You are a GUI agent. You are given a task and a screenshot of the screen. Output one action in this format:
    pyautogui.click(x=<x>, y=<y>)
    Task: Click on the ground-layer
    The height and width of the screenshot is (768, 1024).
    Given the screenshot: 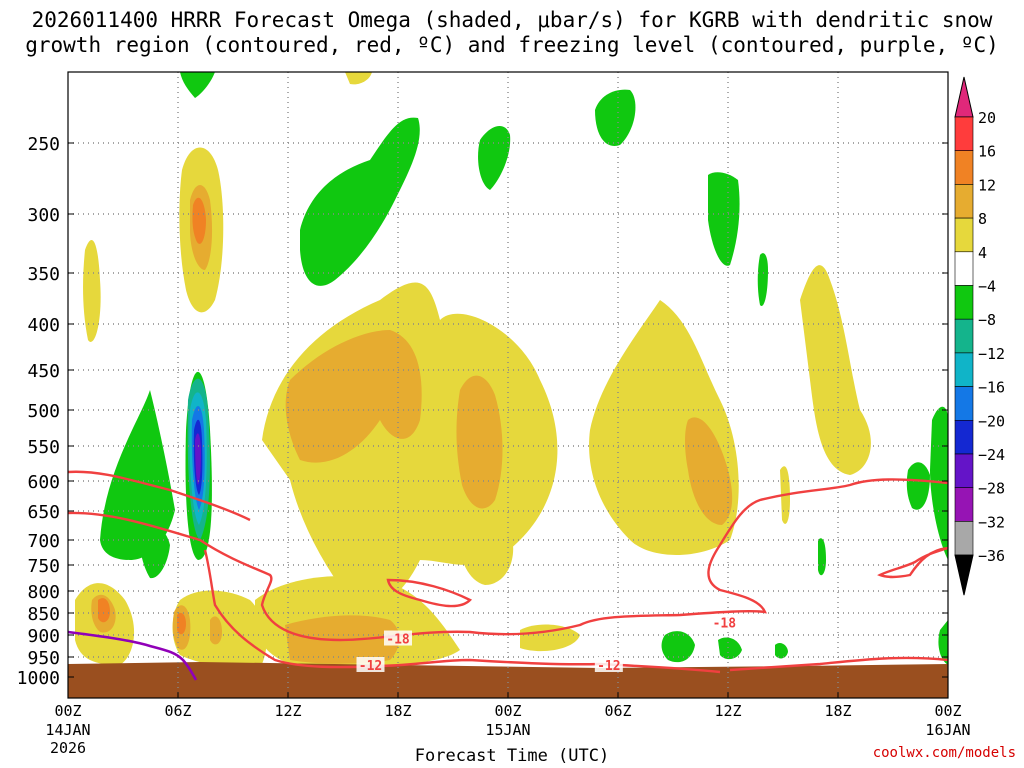 What is the action you would take?
    pyautogui.click(x=508, y=680)
    